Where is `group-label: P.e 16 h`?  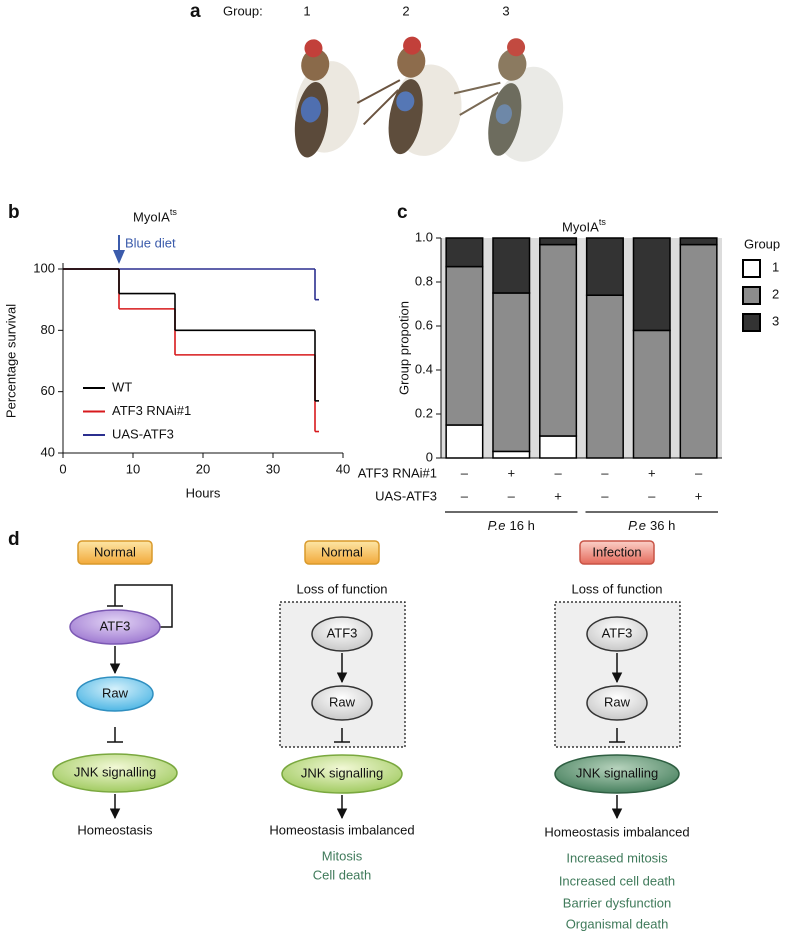 group-label: P.e 16 h is located at coordinates (511, 525).